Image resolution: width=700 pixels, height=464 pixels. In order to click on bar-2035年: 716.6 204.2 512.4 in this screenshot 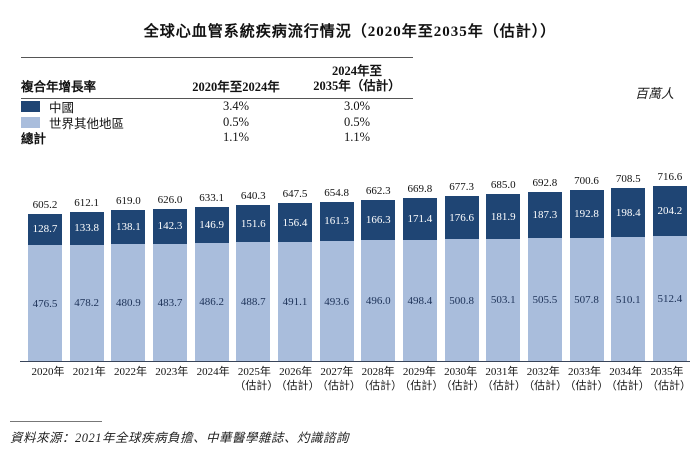, I will do `click(669, 266)`.